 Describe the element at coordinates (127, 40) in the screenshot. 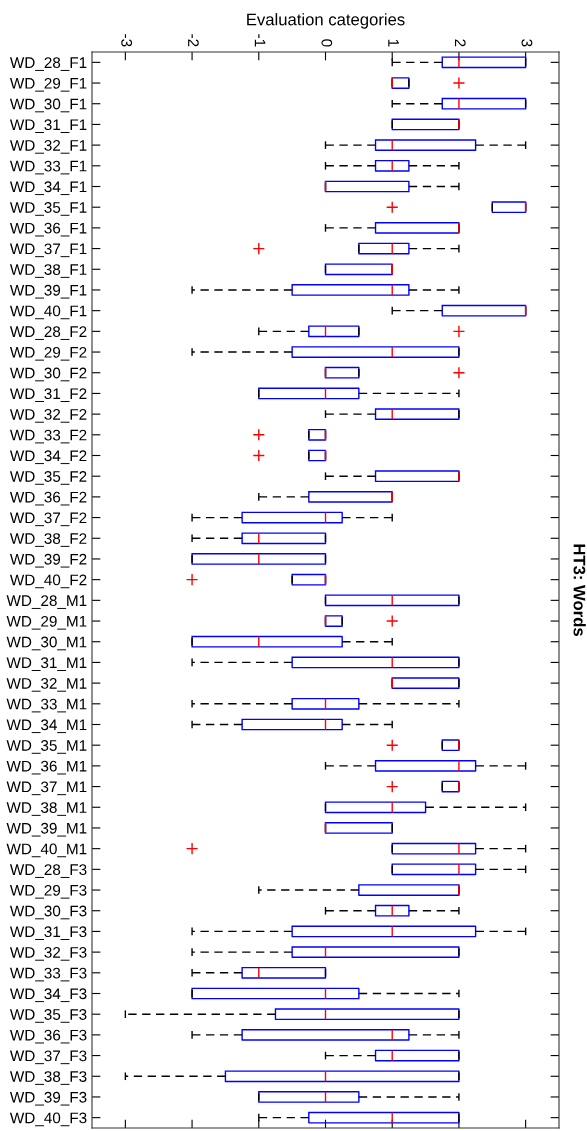

I see `x-tick-label: -3` at that location.